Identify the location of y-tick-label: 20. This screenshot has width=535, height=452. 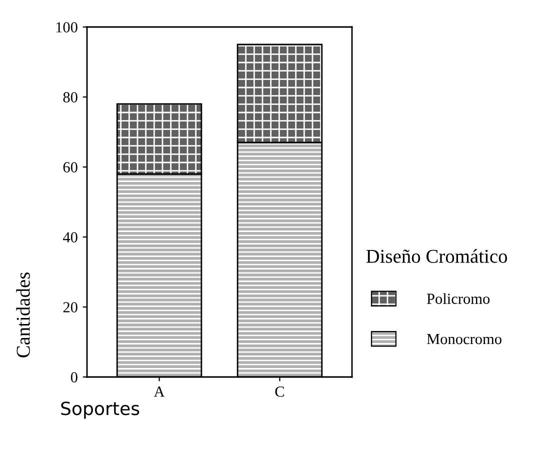
(70, 307).